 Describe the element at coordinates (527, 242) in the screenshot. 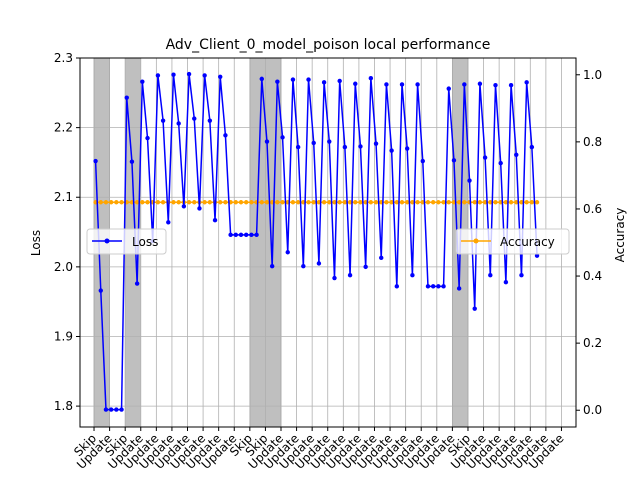

I see `accuracy-legend-label: Accuracy` at that location.